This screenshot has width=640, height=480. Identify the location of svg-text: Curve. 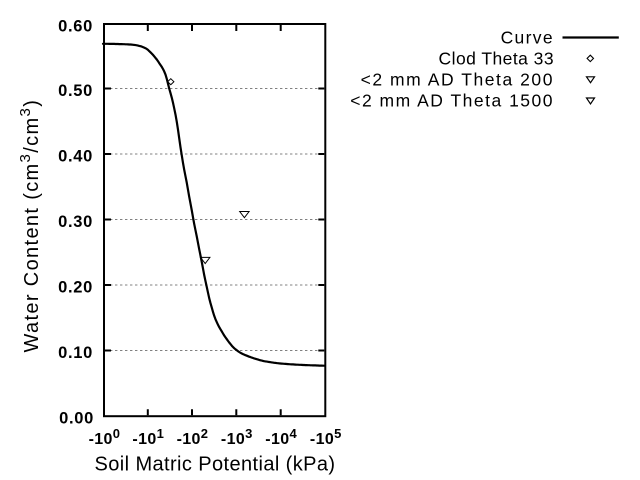
(527, 38).